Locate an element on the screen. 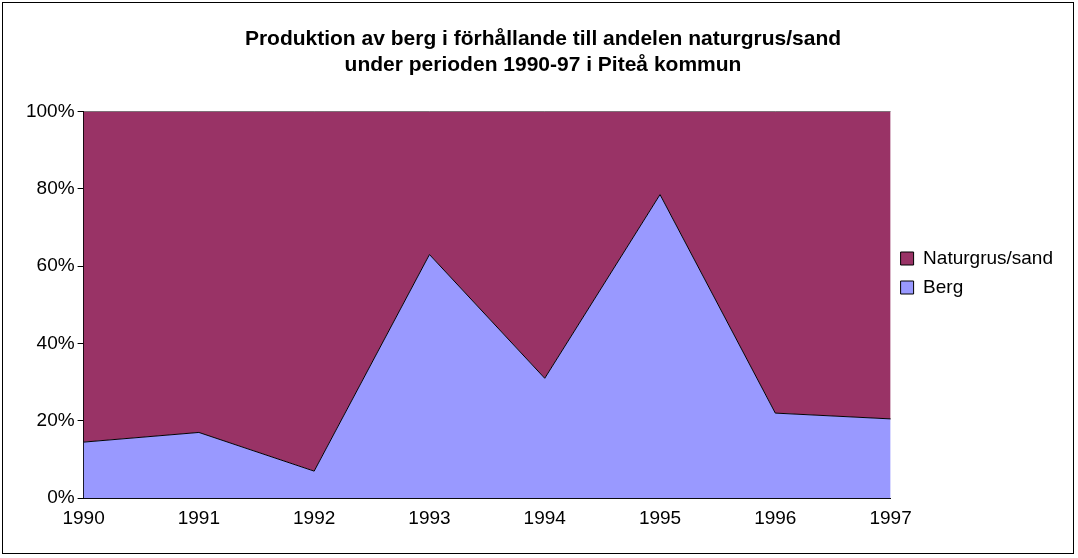  x-tick-label: 1993 is located at coordinates (429, 517).